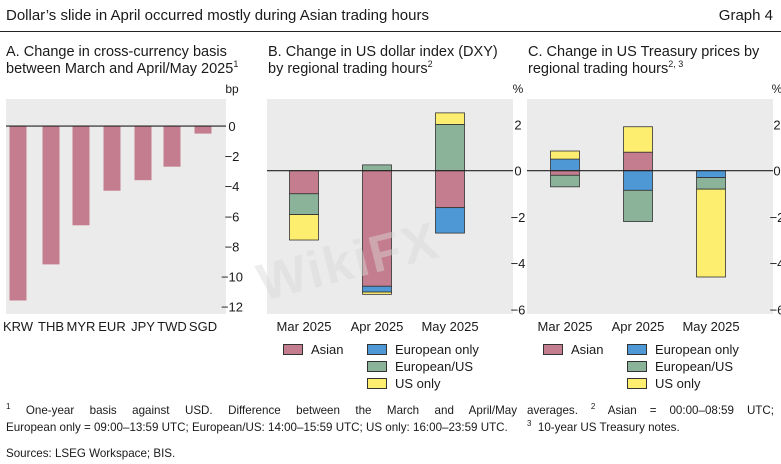 The height and width of the screenshot is (464, 781). What do you see at coordinates (390, 31) in the screenshot?
I see `header-rule` at bounding box center [390, 31].